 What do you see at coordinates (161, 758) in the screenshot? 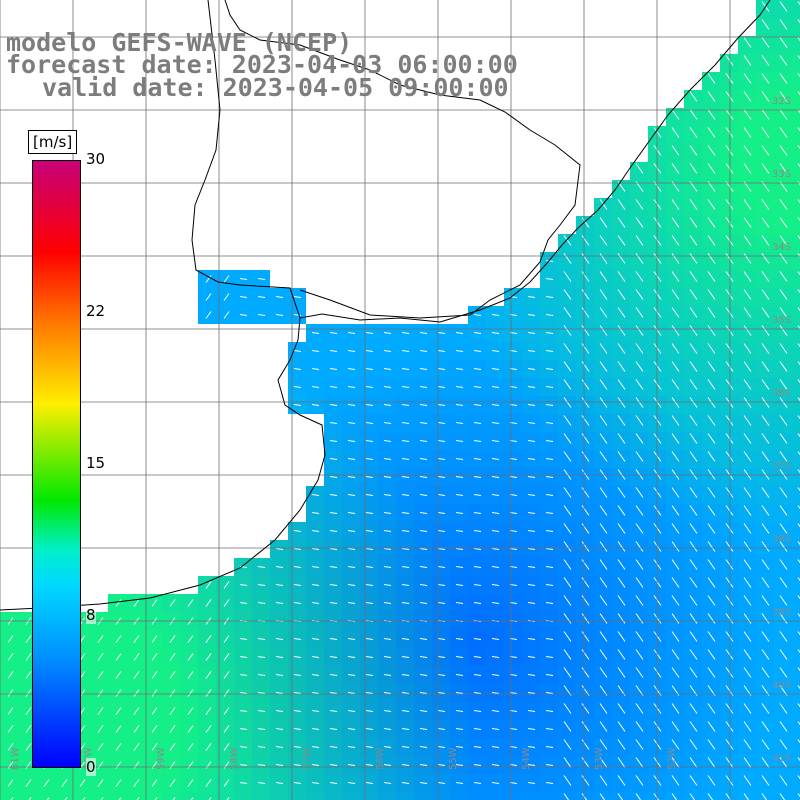
I see `longitude-label: 59W` at bounding box center [161, 758].